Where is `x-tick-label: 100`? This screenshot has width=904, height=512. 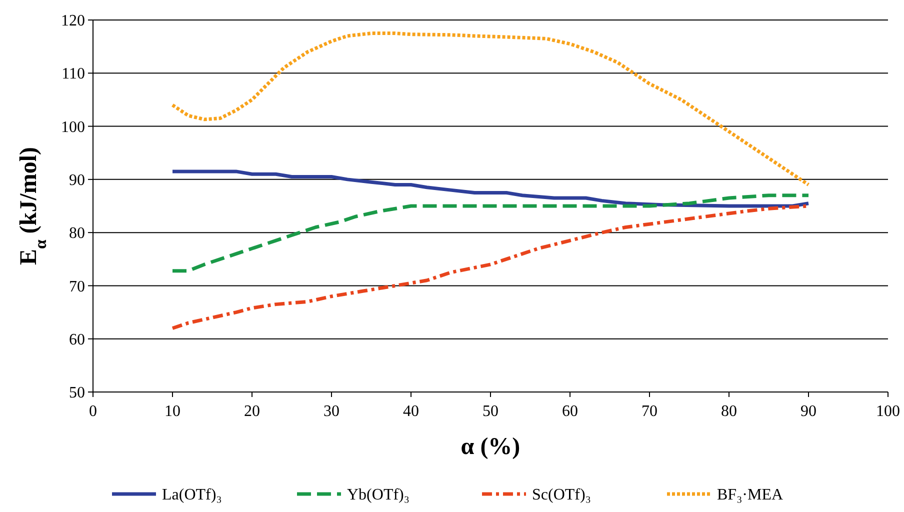 x-tick-label: 100 is located at coordinates (888, 411).